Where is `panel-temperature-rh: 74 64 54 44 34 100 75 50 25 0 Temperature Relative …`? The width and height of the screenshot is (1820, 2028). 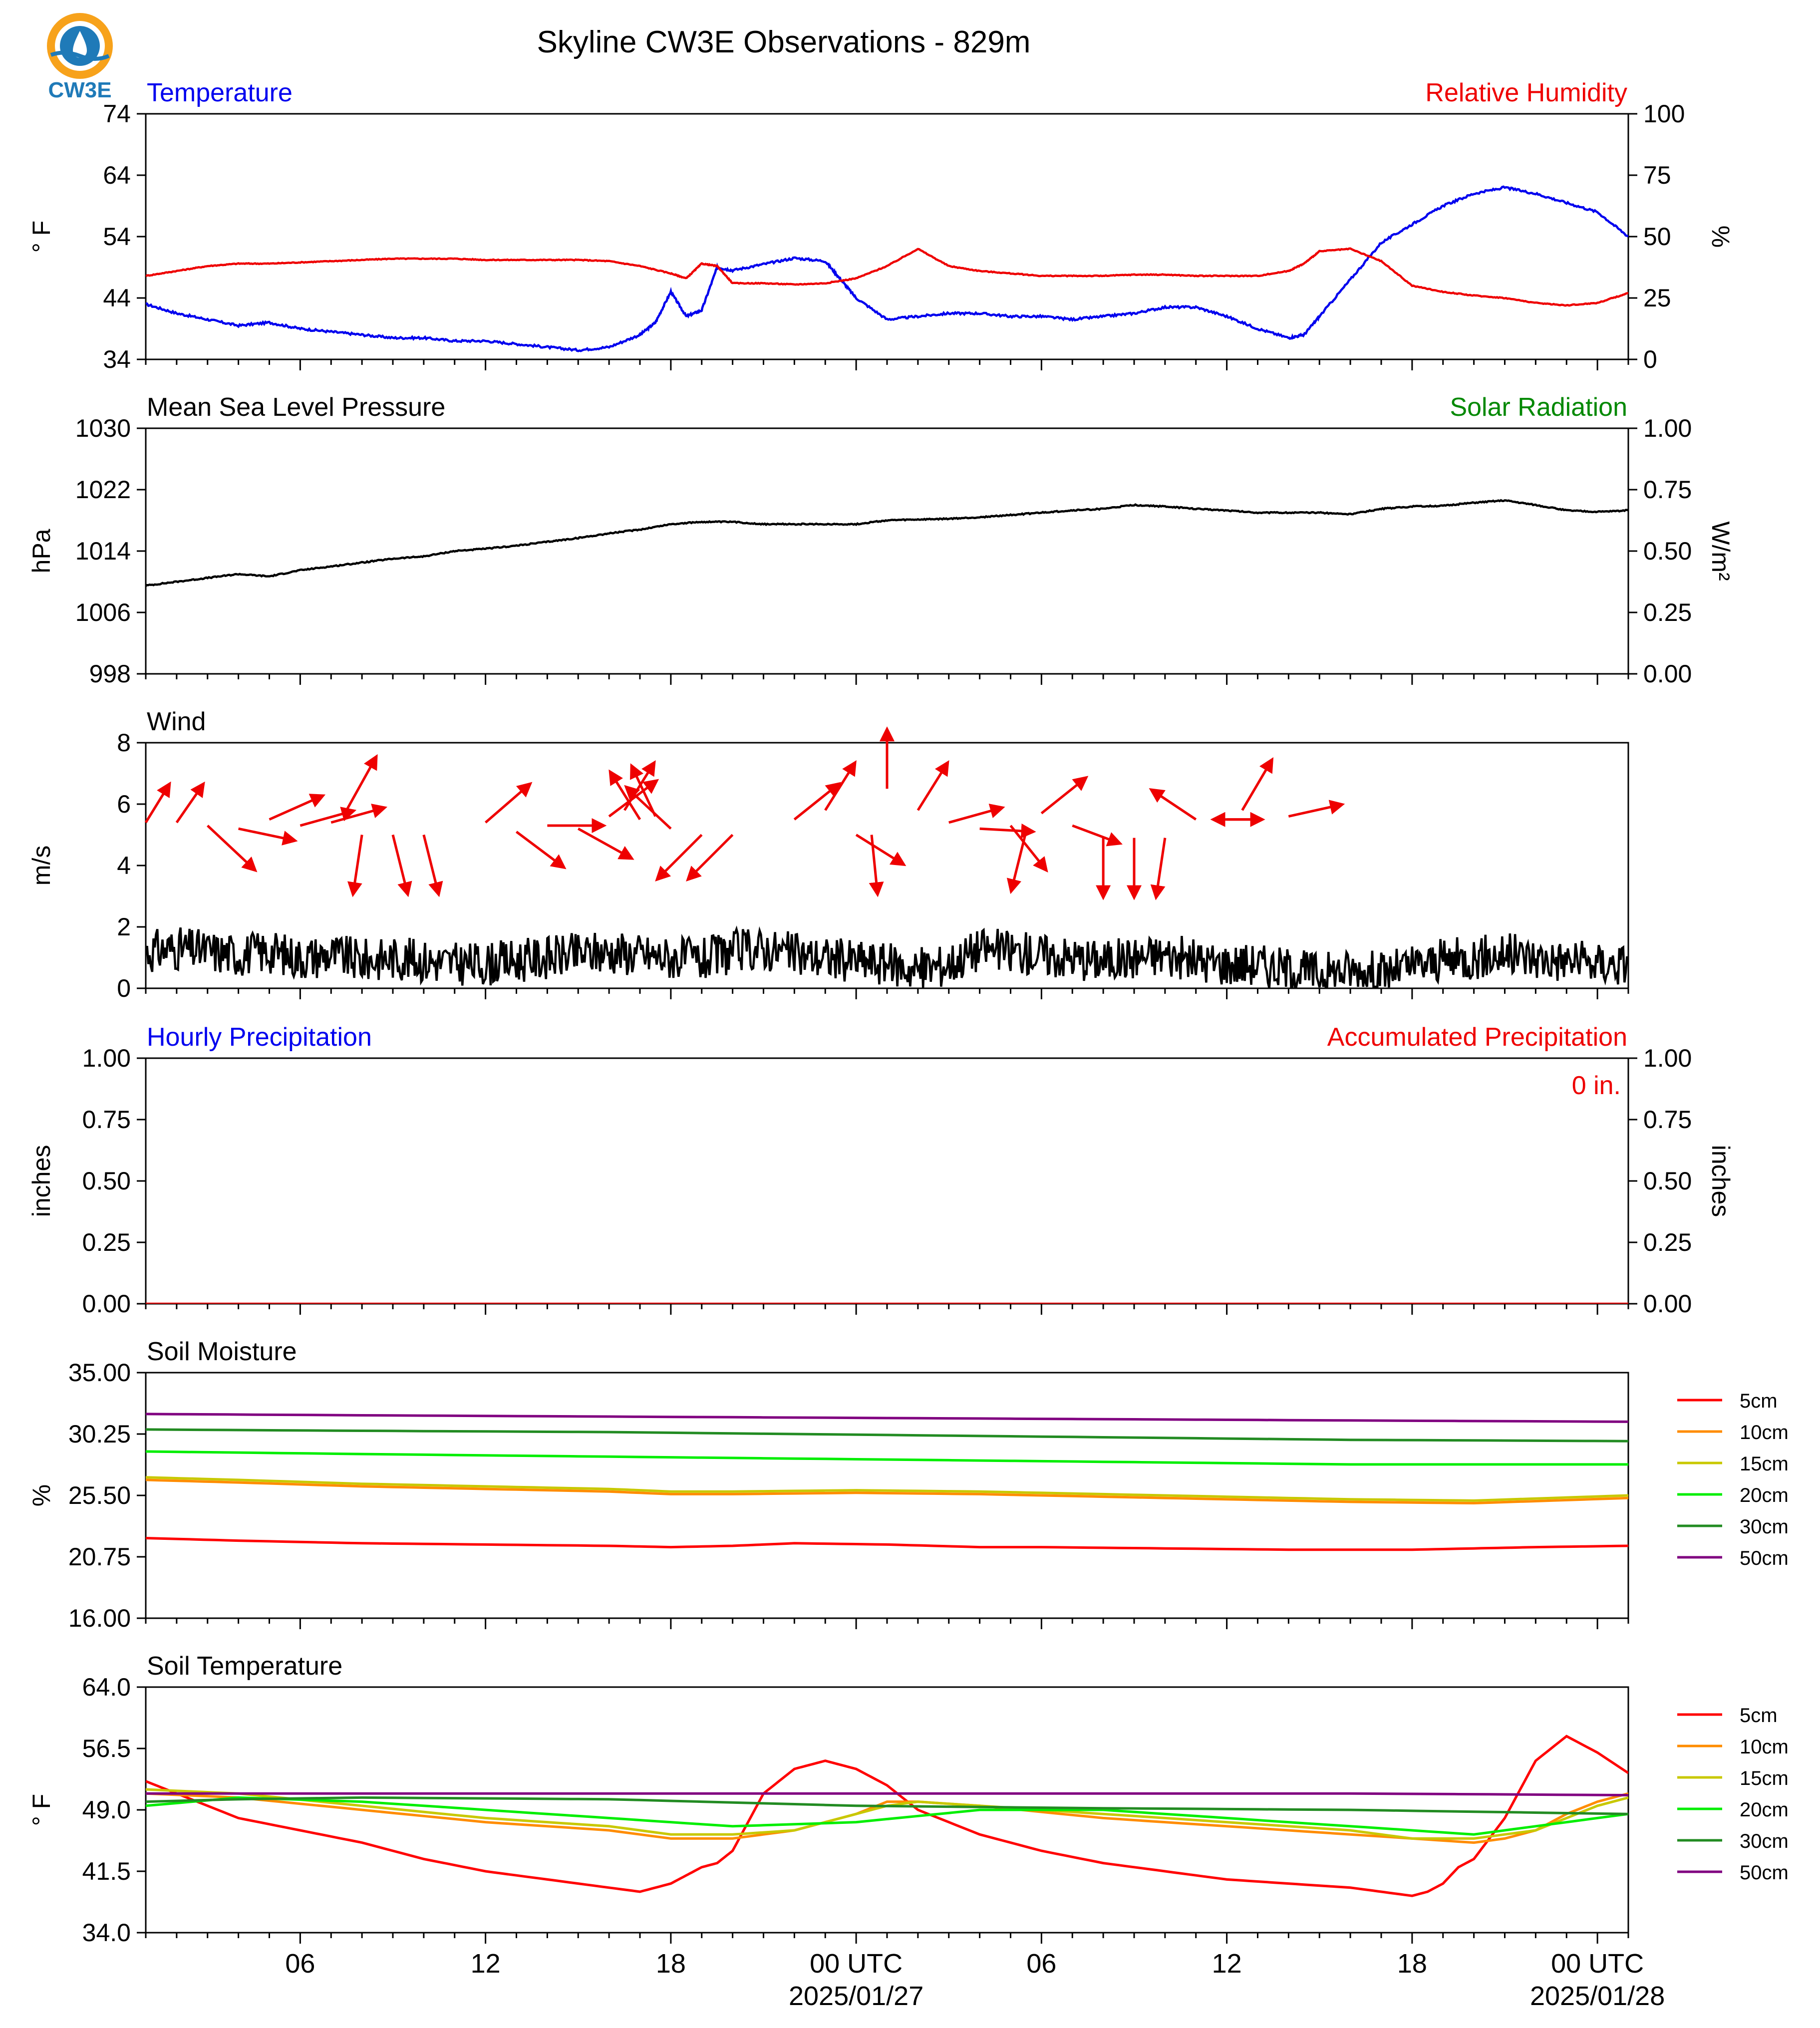 panel-temperature-rh: 74 64 54 44 34 100 75 50 25 0 Temperature Relative … is located at coordinates (881, 225).